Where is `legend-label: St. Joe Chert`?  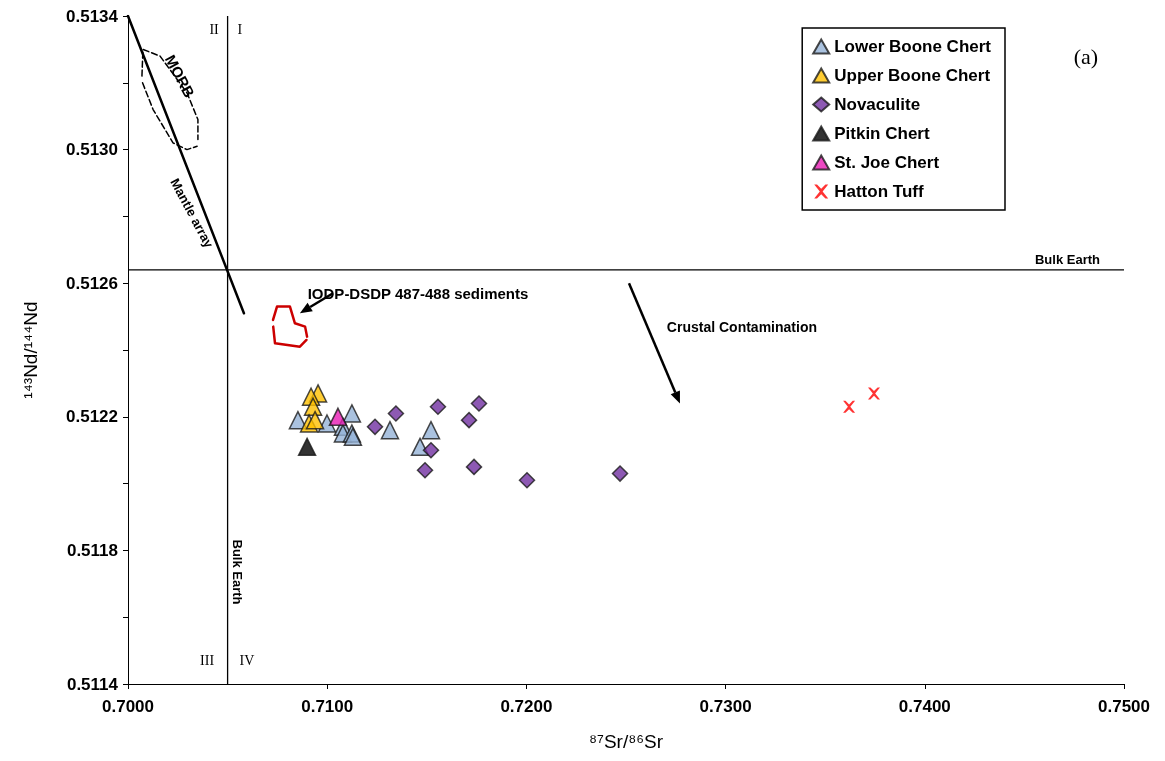 legend-label: St. Joe Chert is located at coordinates (887, 162).